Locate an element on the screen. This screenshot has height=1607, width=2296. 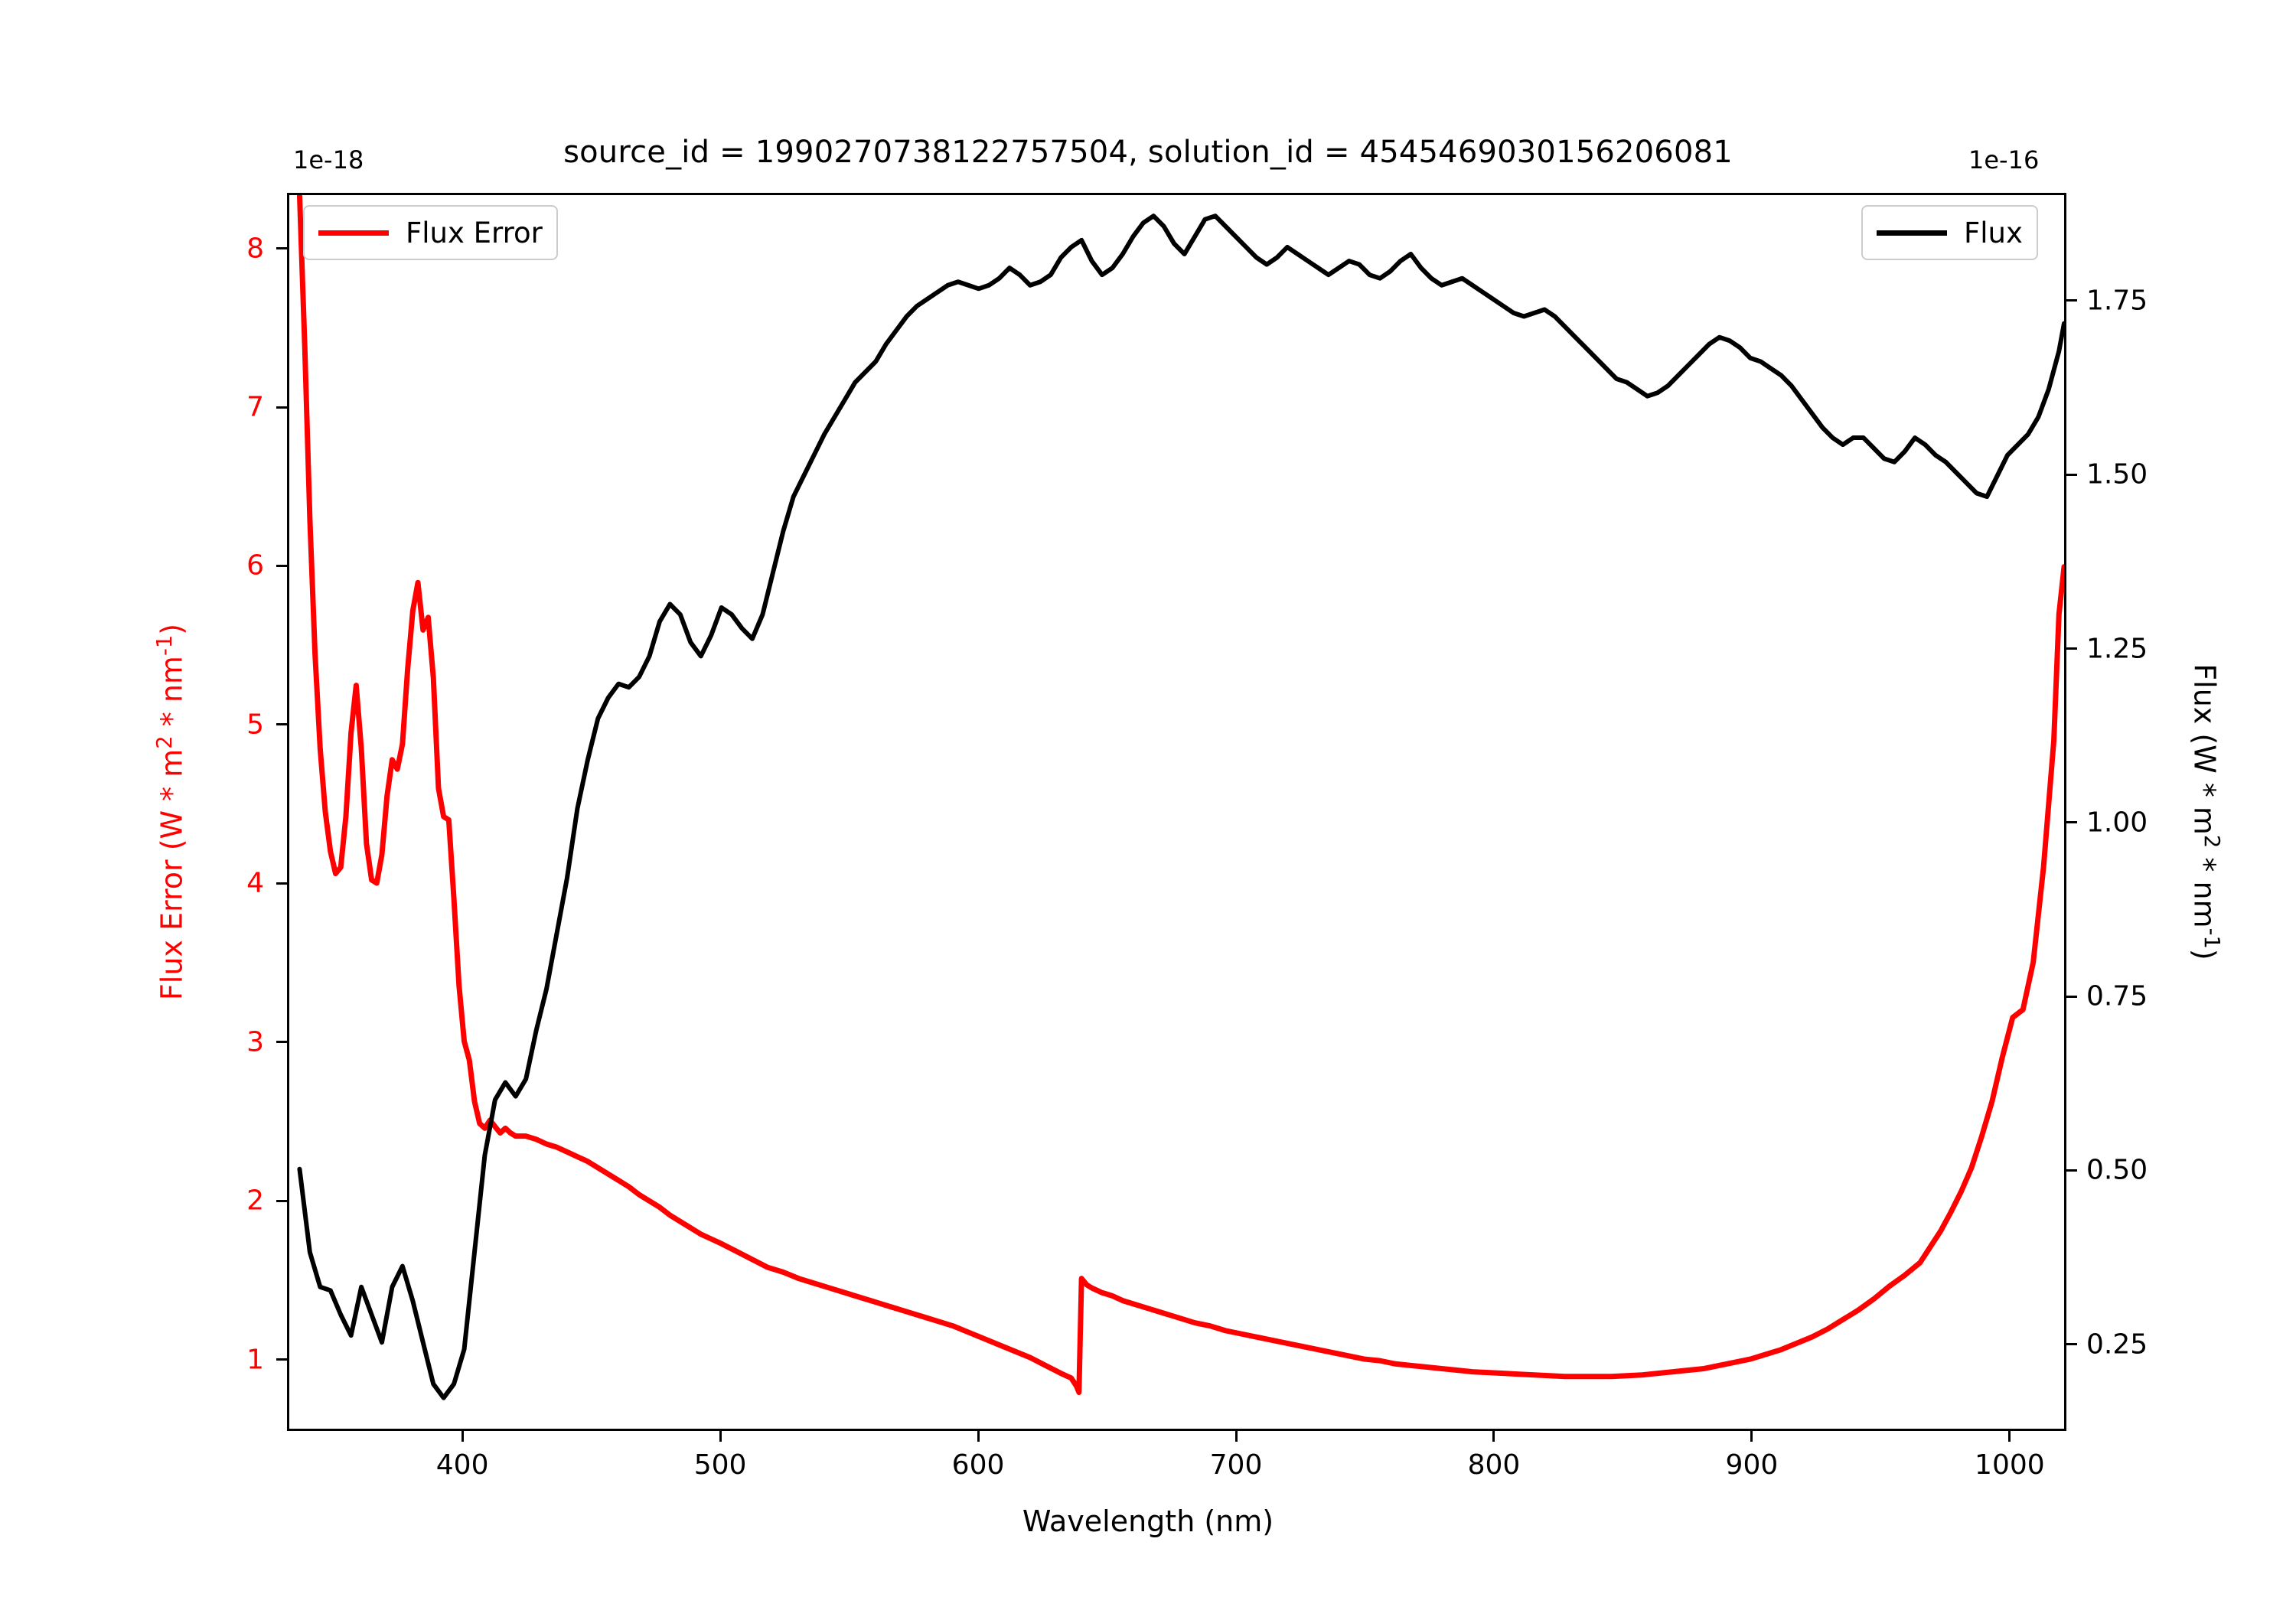
right-y-tick-label: 1.00 is located at coordinates (2117, 823).